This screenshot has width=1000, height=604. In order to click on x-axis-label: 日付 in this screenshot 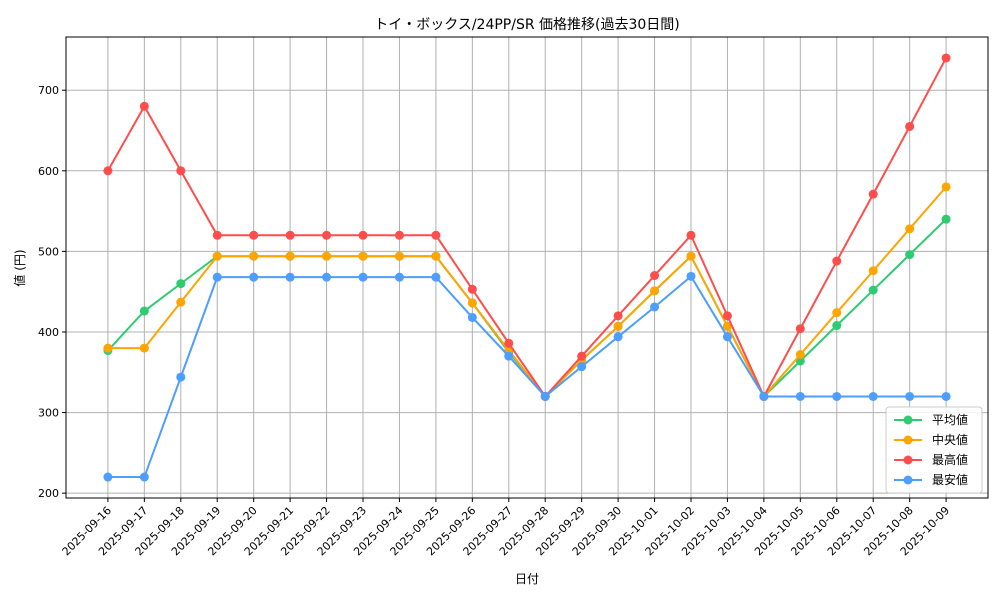, I will do `click(527, 579)`.